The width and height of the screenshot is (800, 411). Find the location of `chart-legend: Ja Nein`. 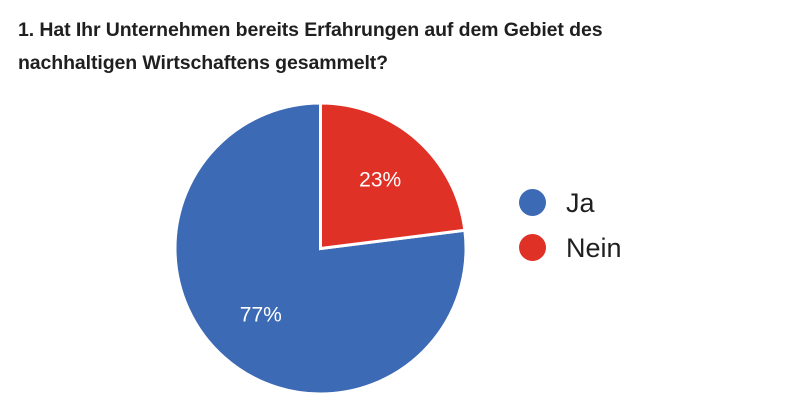

chart-legend: Ja Nein is located at coordinates (634, 225).